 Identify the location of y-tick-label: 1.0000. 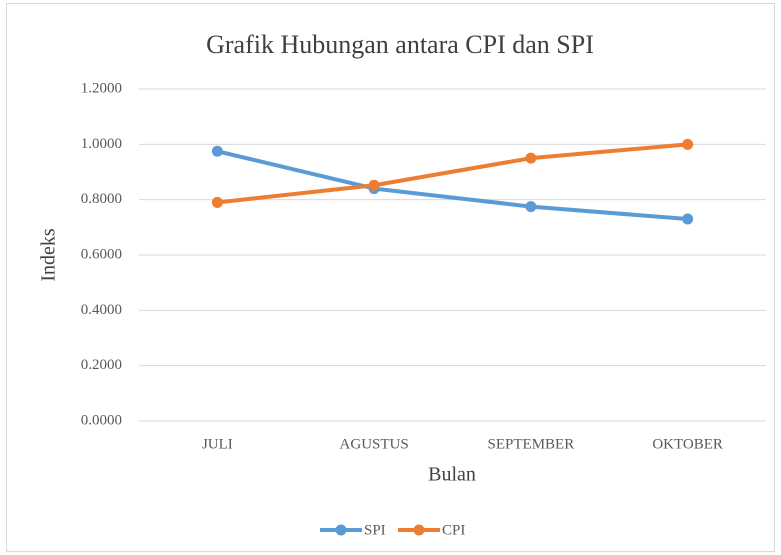
(101, 144).